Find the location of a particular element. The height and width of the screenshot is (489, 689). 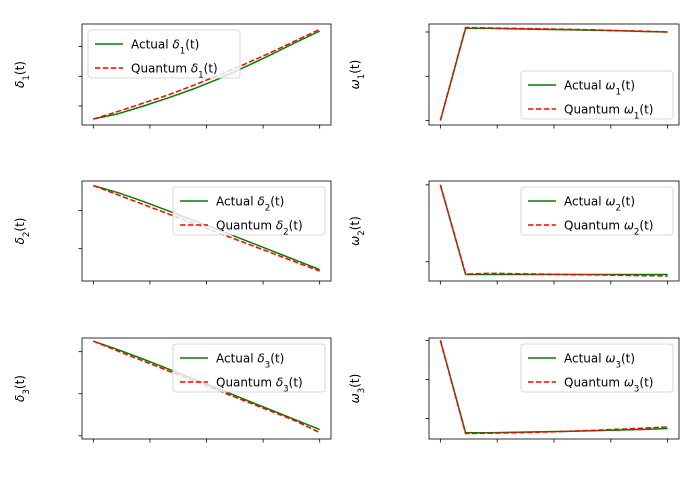

legend: Actual ω3(t) Quantum ω3(t) is located at coordinates (597, 368).